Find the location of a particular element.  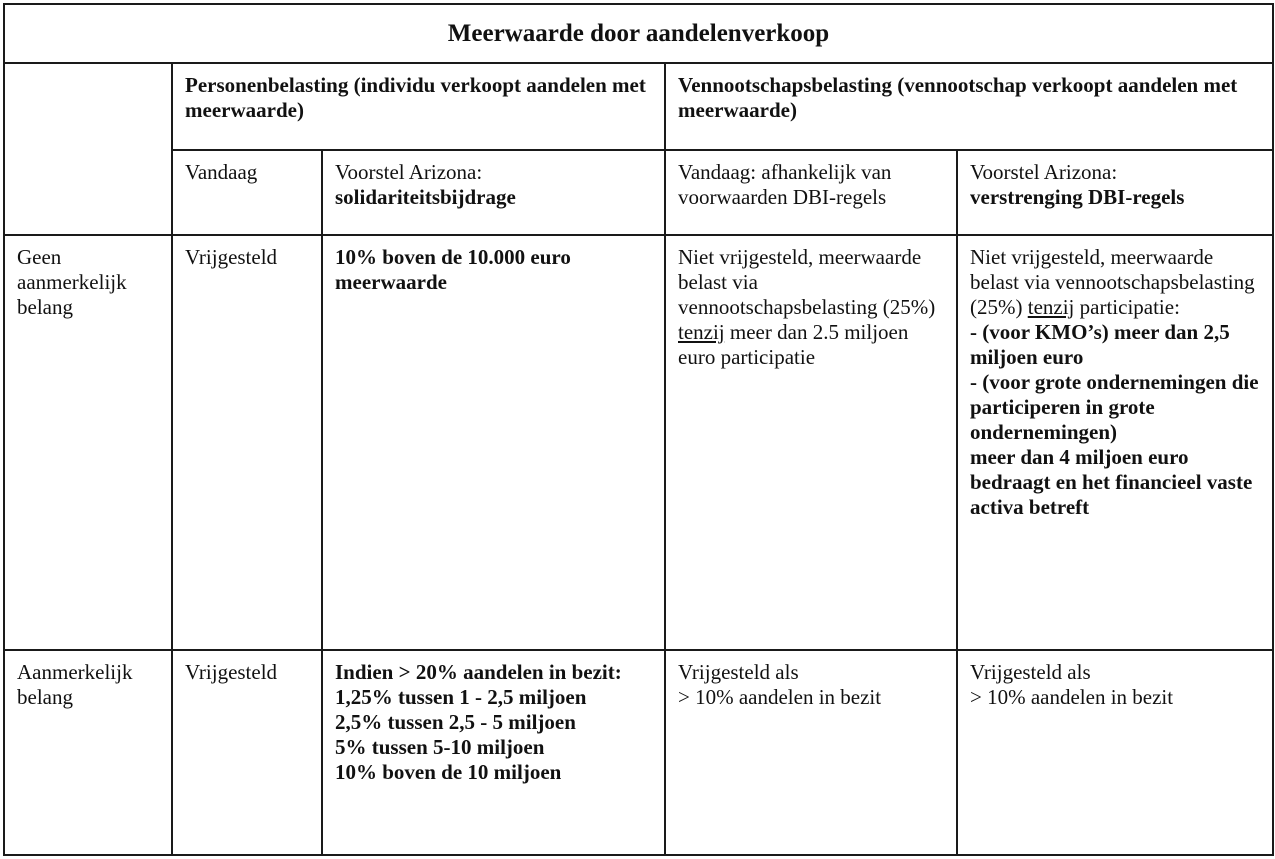

subheader-bold: verstrenging DBI-regels is located at coordinates (1077, 197).